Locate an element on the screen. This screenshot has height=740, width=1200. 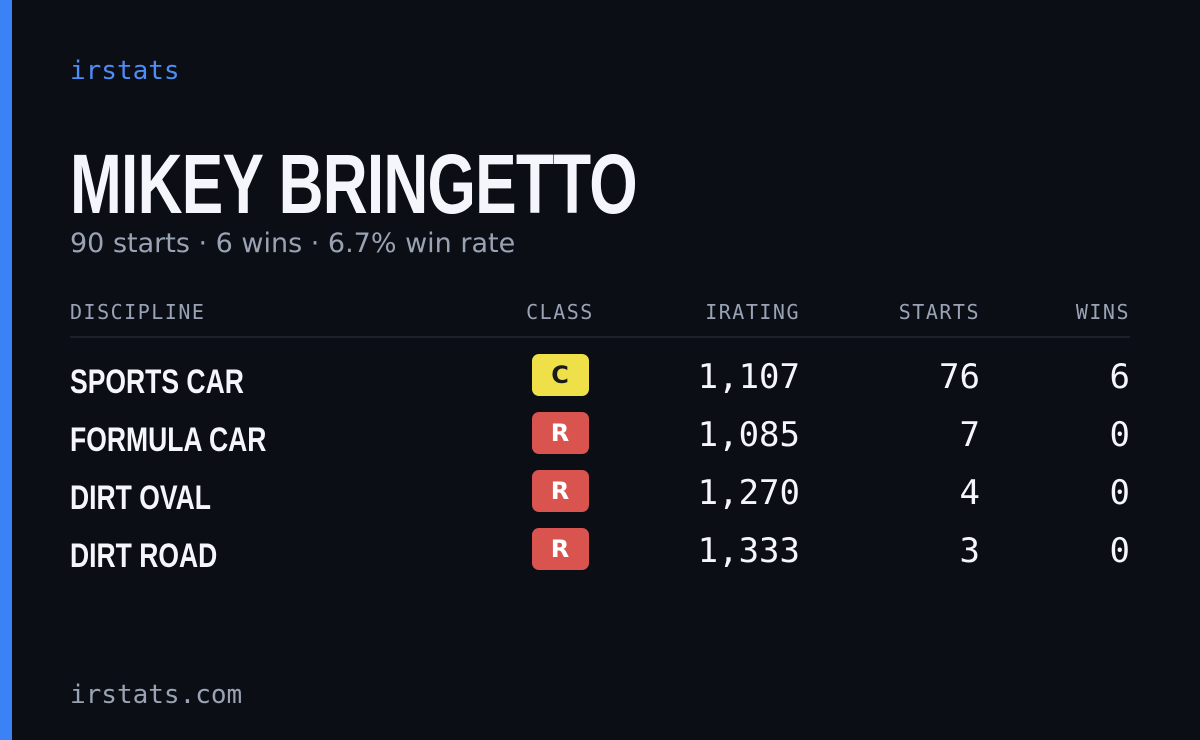
brand: irstats is located at coordinates (125, 71).